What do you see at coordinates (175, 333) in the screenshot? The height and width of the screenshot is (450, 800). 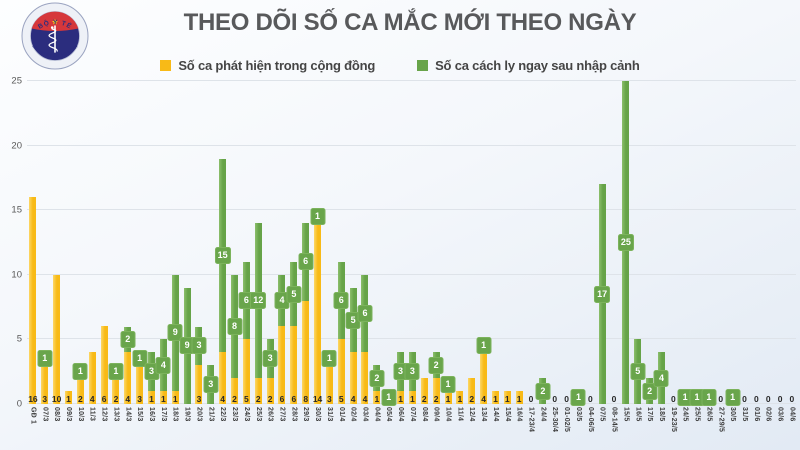 I see `quarantine-value-label: 9` at bounding box center [175, 333].